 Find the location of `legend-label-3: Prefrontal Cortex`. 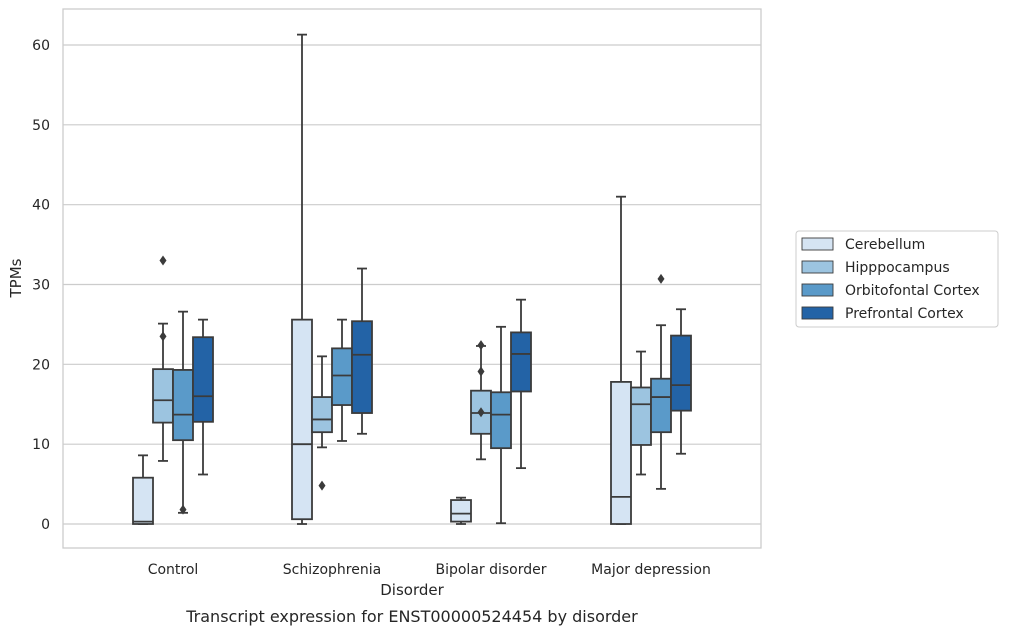

legend-label-3: Prefrontal Cortex is located at coordinates (904, 314).